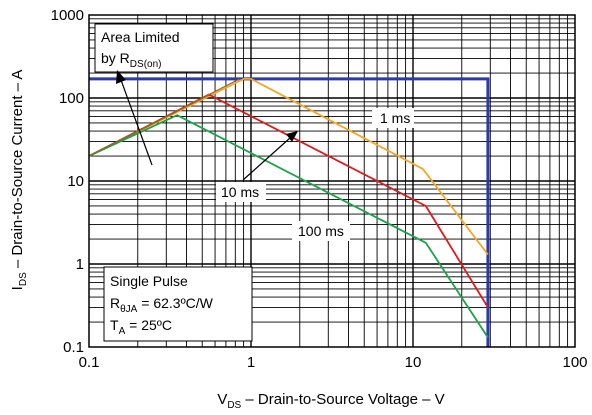  I want to click on rdson-annotation-sub: DS(on), so click(146, 64).